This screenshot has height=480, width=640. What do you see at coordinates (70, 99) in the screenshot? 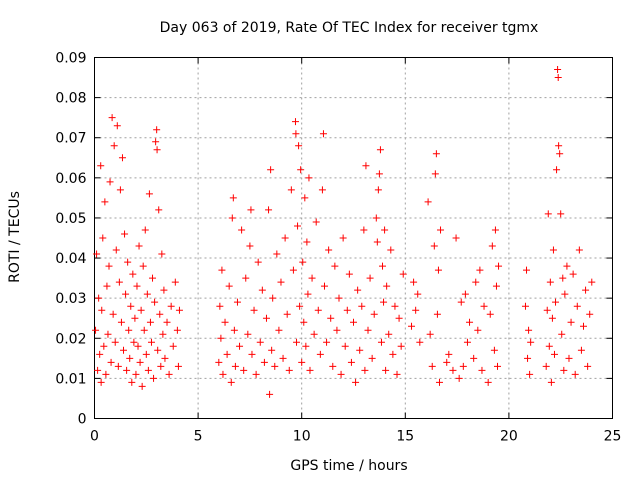
I see `y-tick-label: 0.08` at bounding box center [70, 99].